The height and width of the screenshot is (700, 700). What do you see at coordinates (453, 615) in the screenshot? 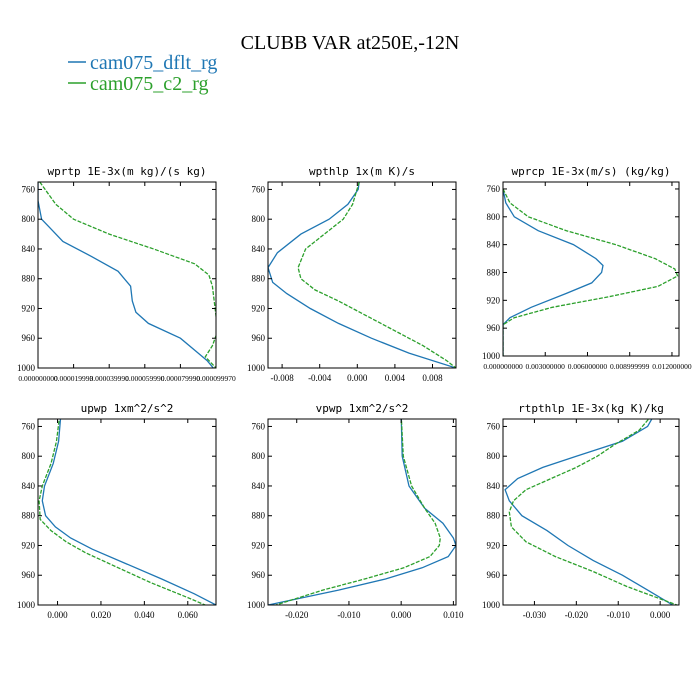
I see `xtick-label-4-3: 0.010` at bounding box center [453, 615].